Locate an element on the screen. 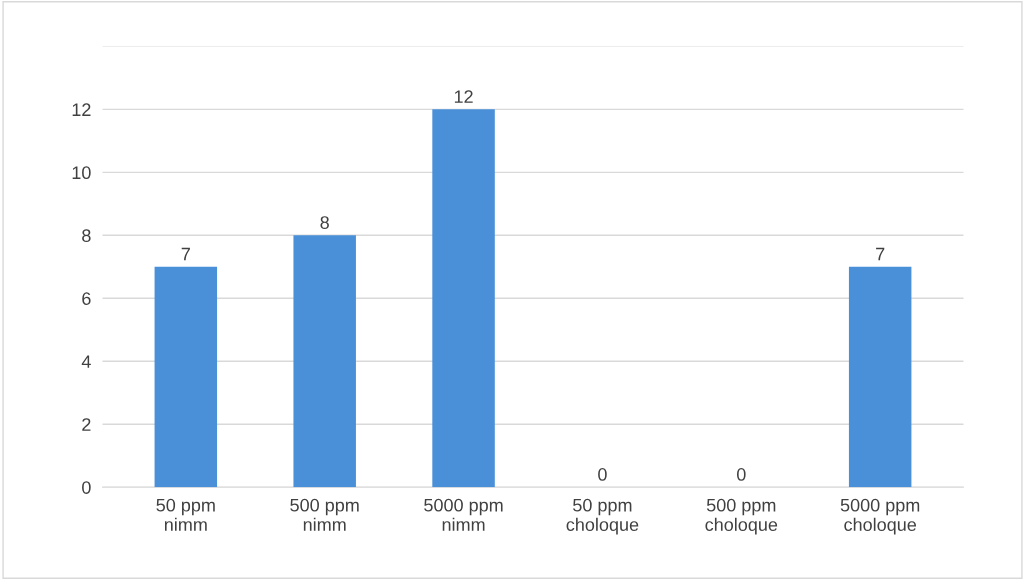 The width and height of the screenshot is (1025, 580). y-tick-label: 4 is located at coordinates (86, 361).